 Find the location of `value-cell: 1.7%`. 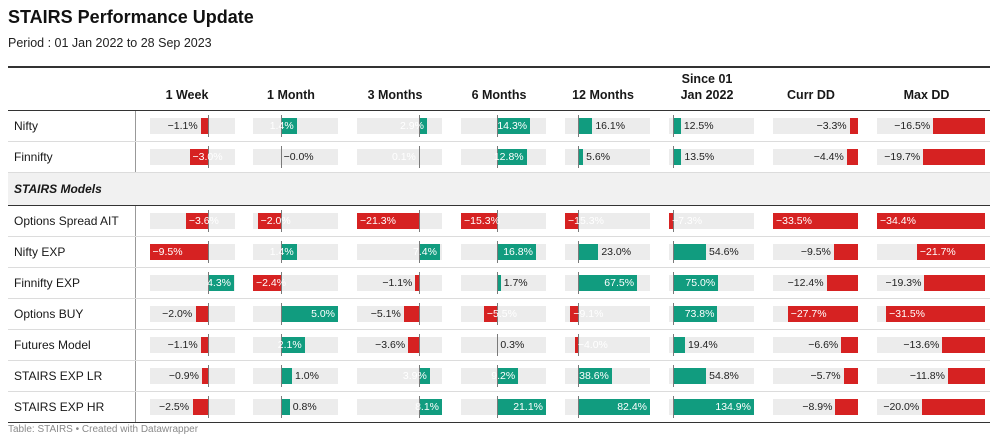

value-cell: 1.7% is located at coordinates (499, 283).